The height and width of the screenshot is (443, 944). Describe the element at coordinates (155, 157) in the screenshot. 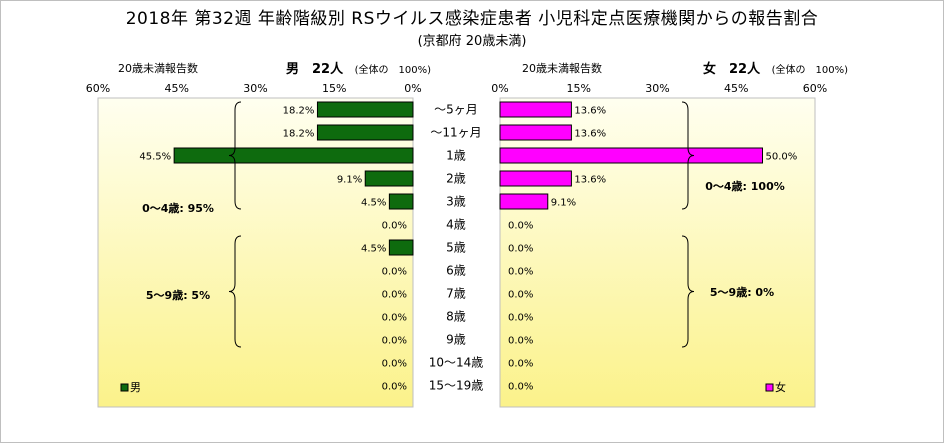

I see `male-data-label: 45.5%` at that location.